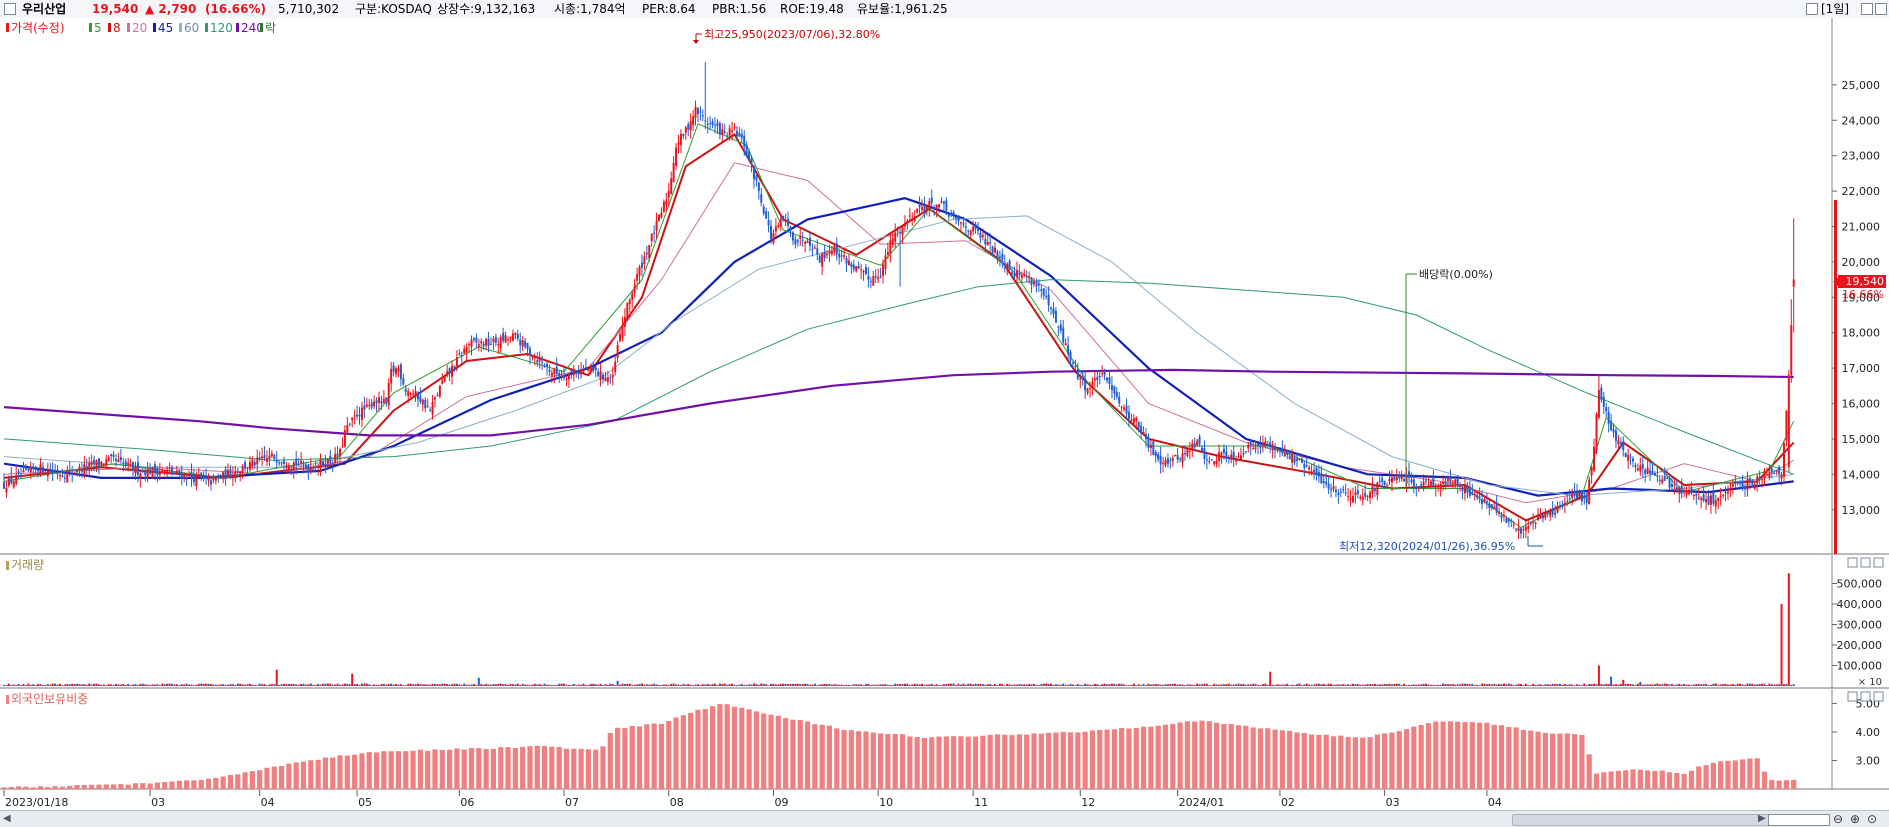 Image resolution: width=1889 pixels, height=827 pixels. I want to click on horizontal-scrollbar: ◀ ▶ ⊖ ⊕ ⊙, so click(944, 818).